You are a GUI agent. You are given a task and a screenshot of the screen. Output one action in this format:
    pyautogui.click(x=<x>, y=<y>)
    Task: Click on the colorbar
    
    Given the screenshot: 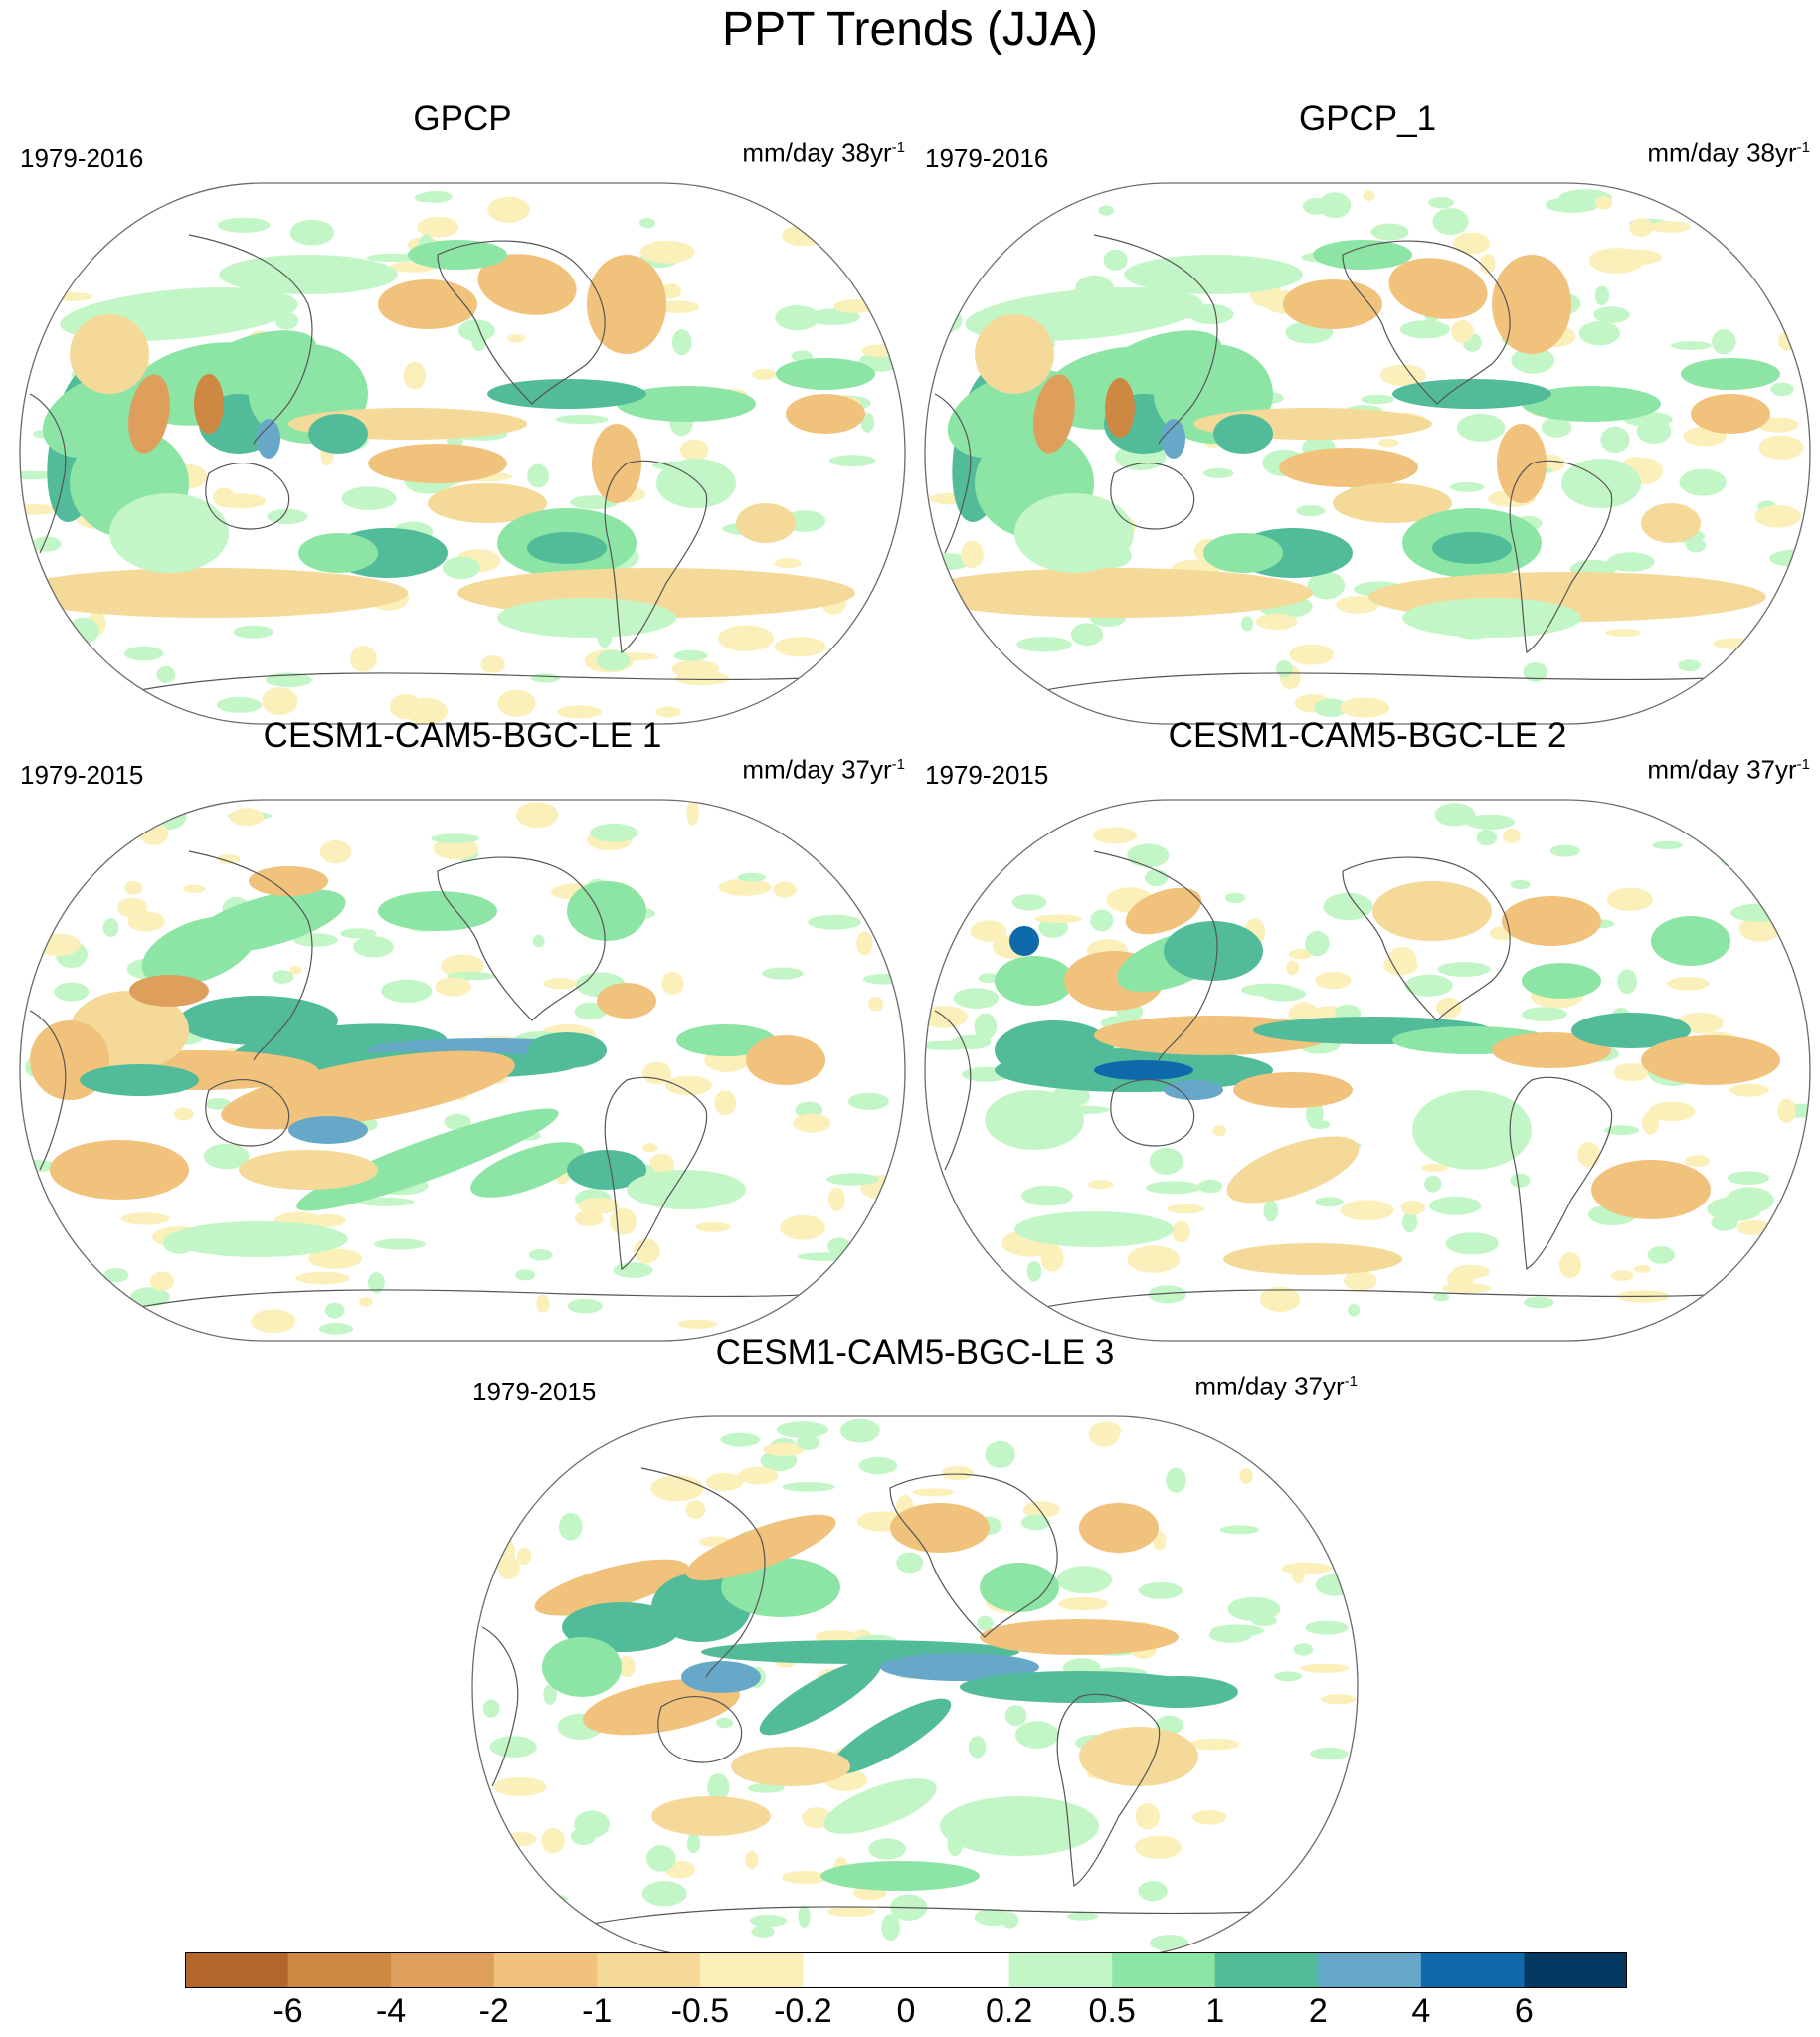 What is the action you would take?
    pyautogui.click(x=906, y=1970)
    